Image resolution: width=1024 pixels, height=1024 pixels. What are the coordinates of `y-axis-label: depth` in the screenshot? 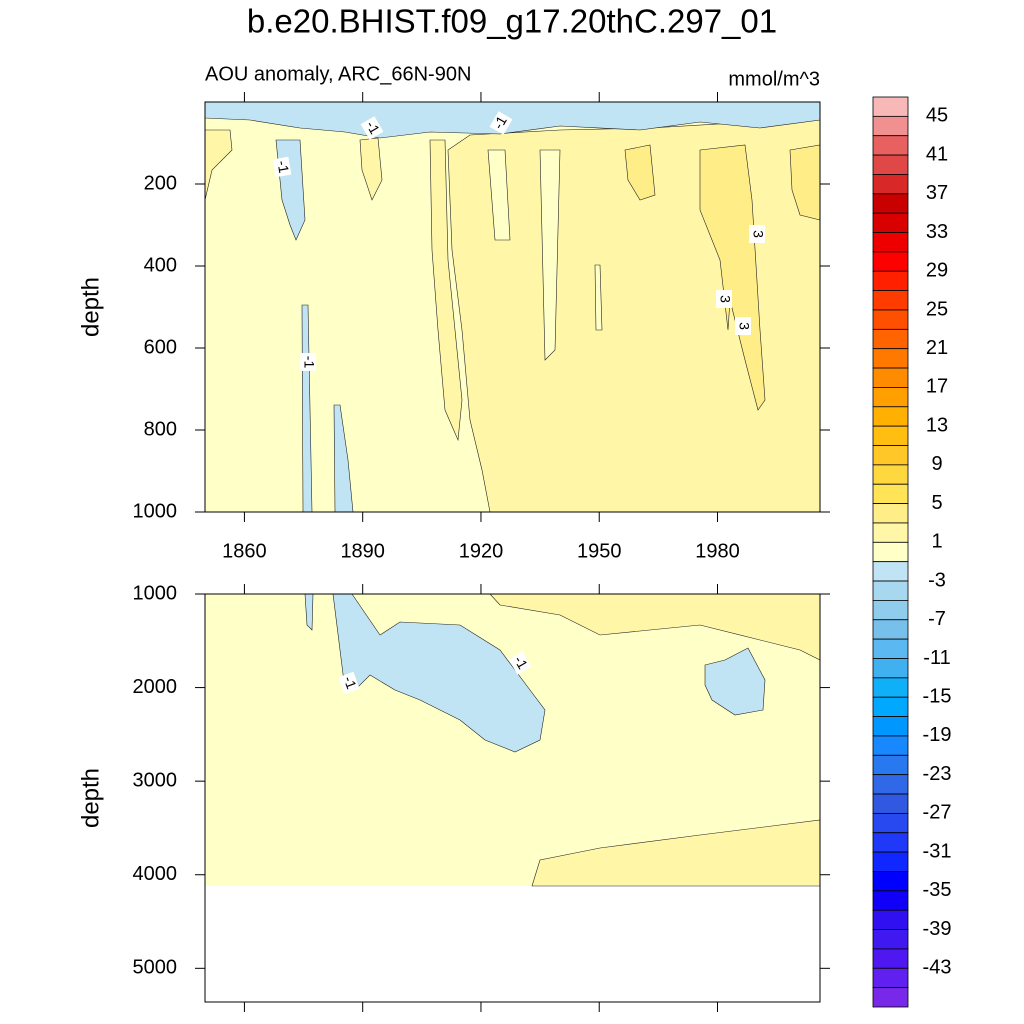 It's located at (90, 798).